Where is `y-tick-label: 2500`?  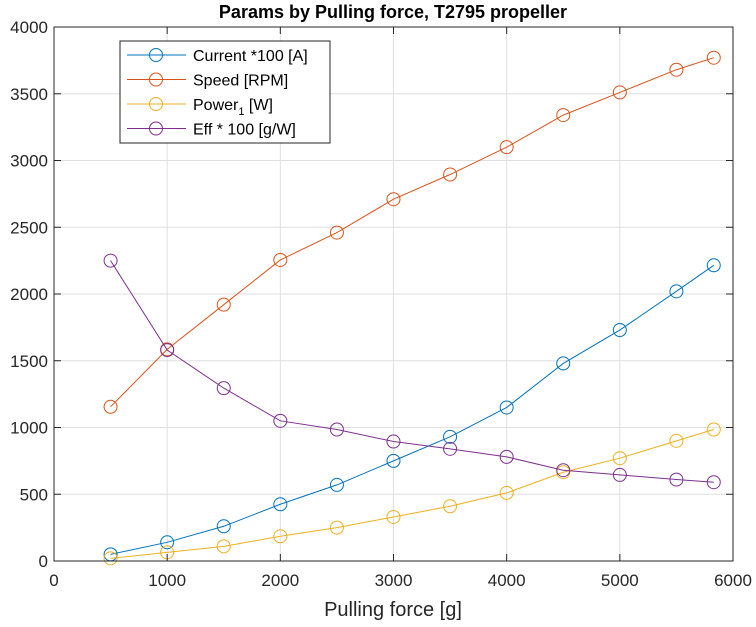 y-tick-label: 2500 is located at coordinates (29, 227).